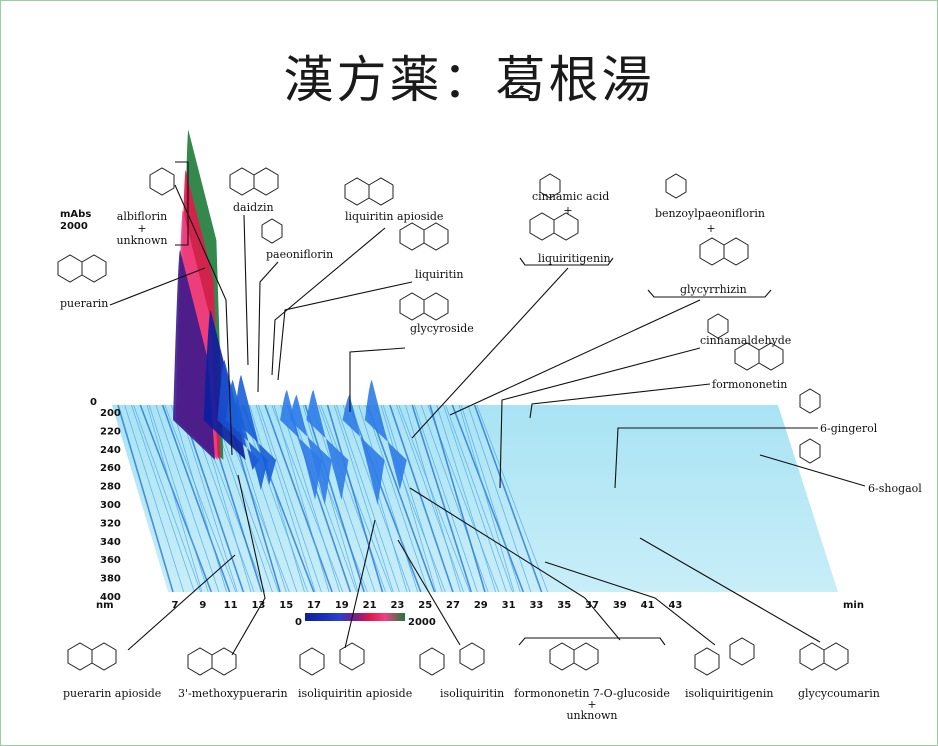 The height and width of the screenshot is (746, 938). Describe the element at coordinates (566, 261) in the screenshot. I see `liquiritigenin-bracket` at that location.